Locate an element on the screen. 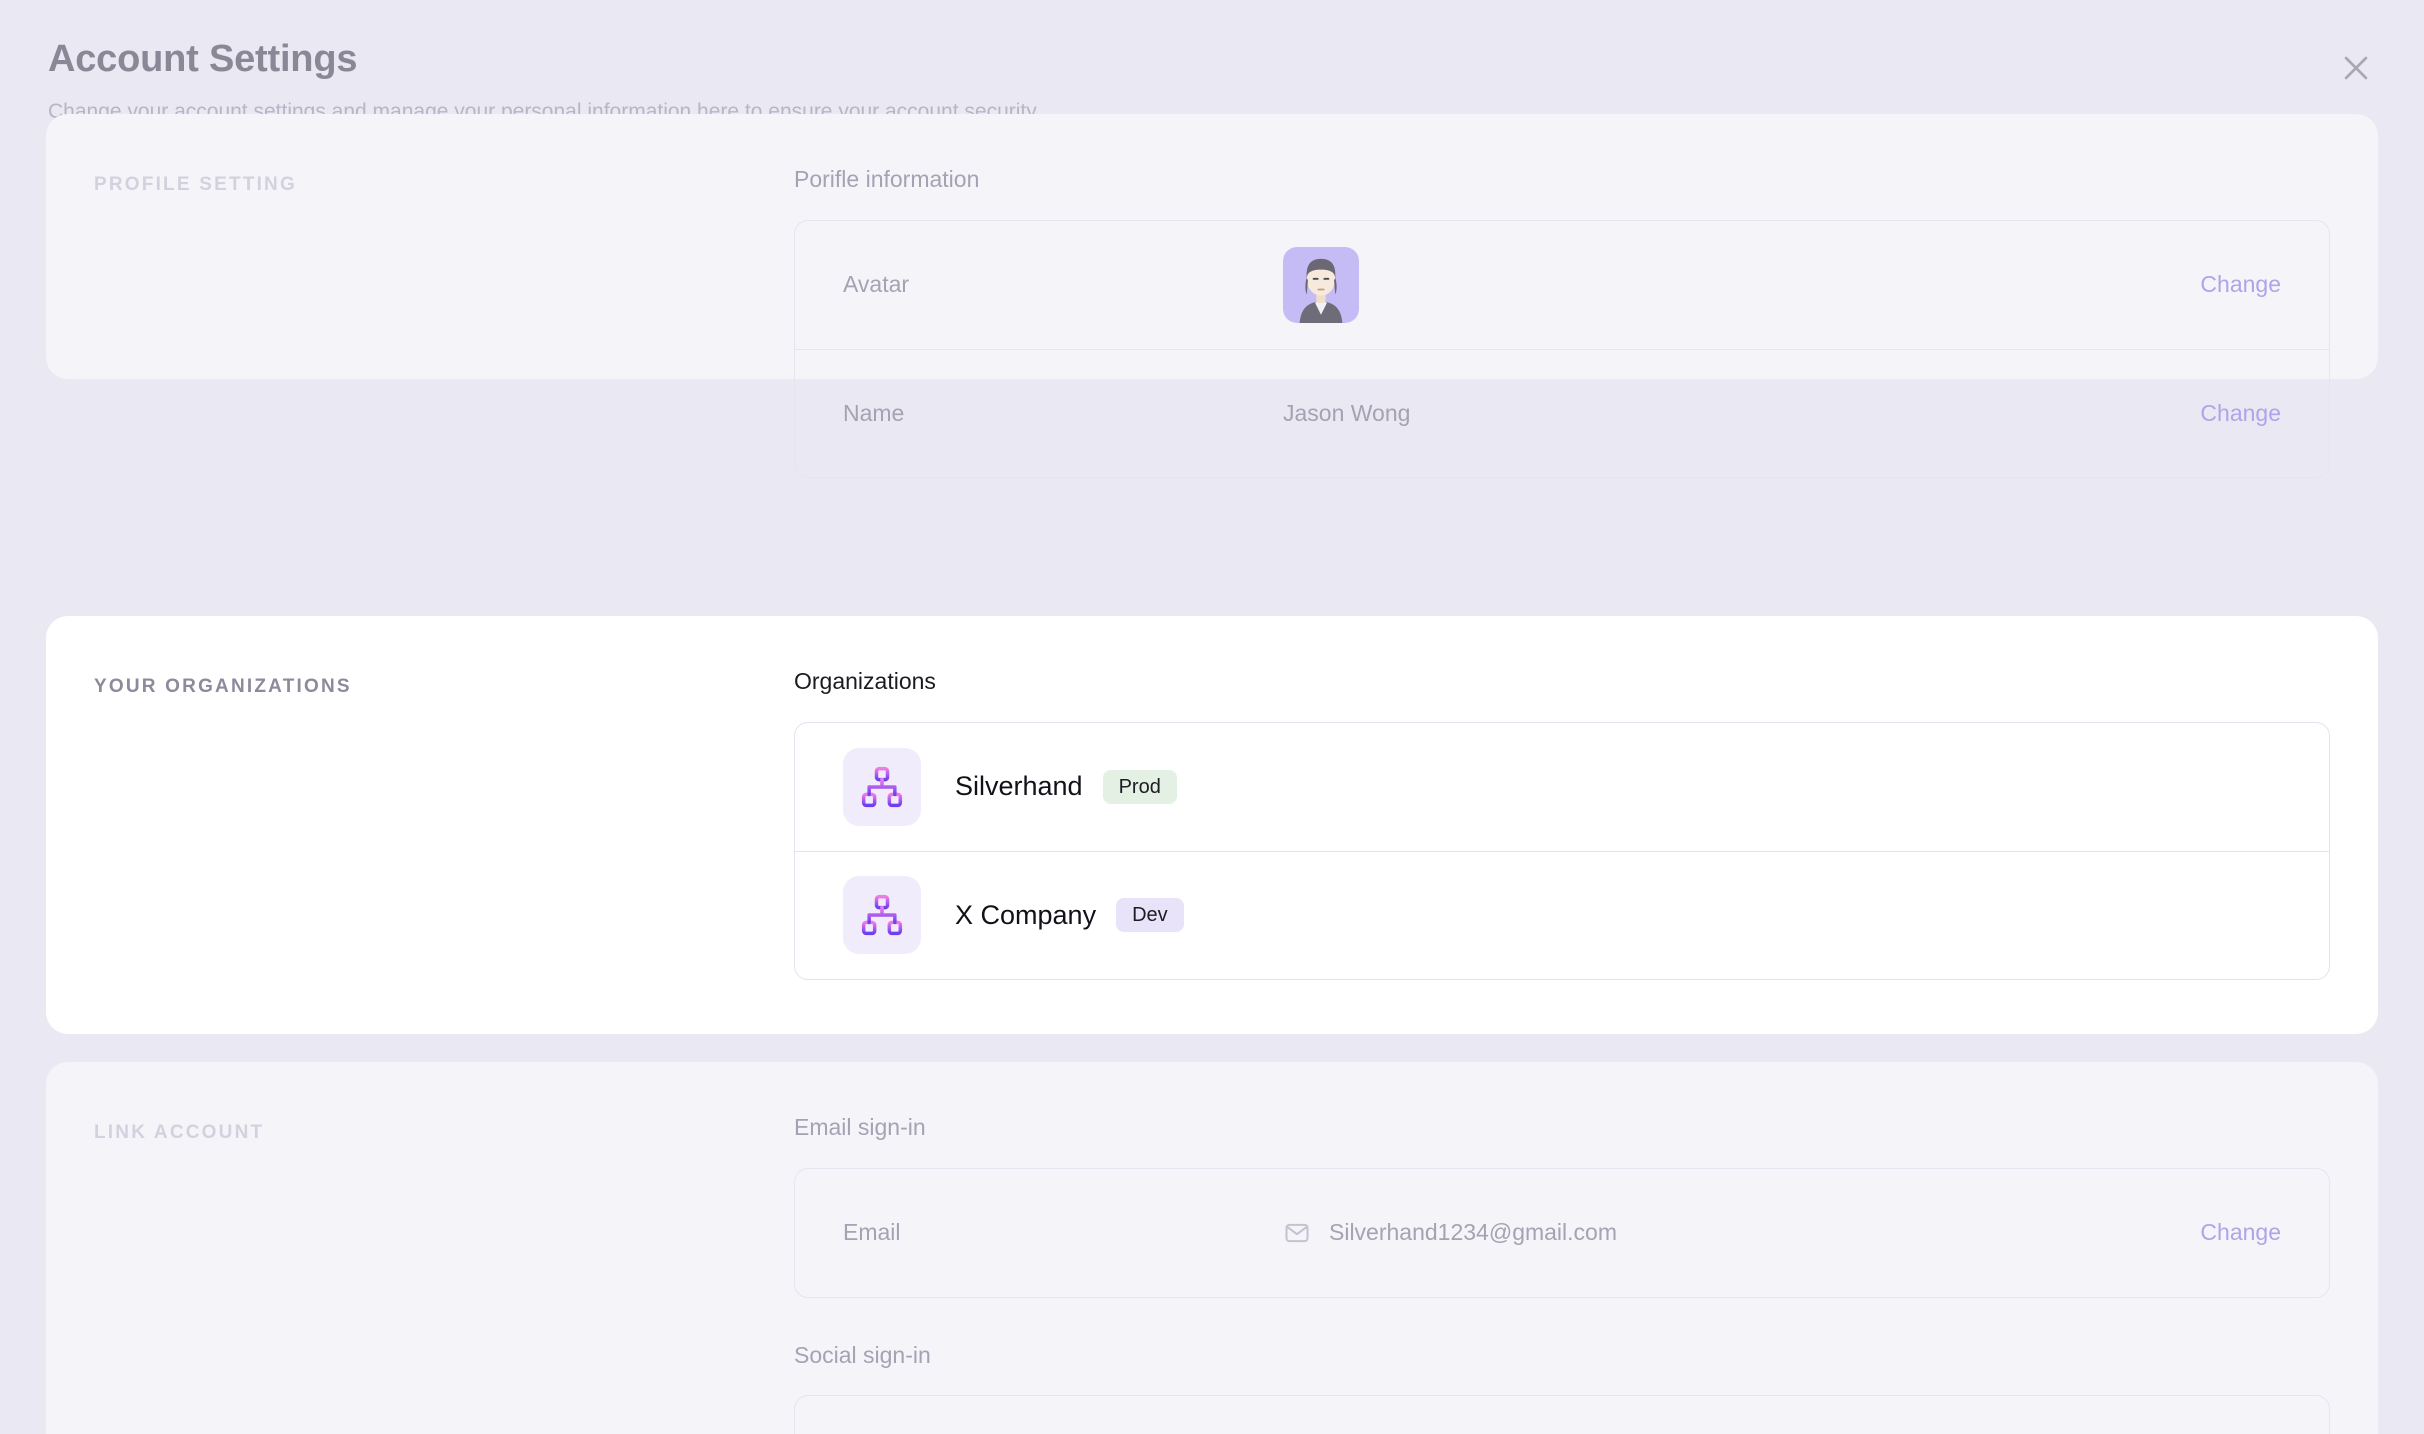 This screenshot has height=1434, width=2424. row-label-avatar: Avatar is located at coordinates (876, 284).